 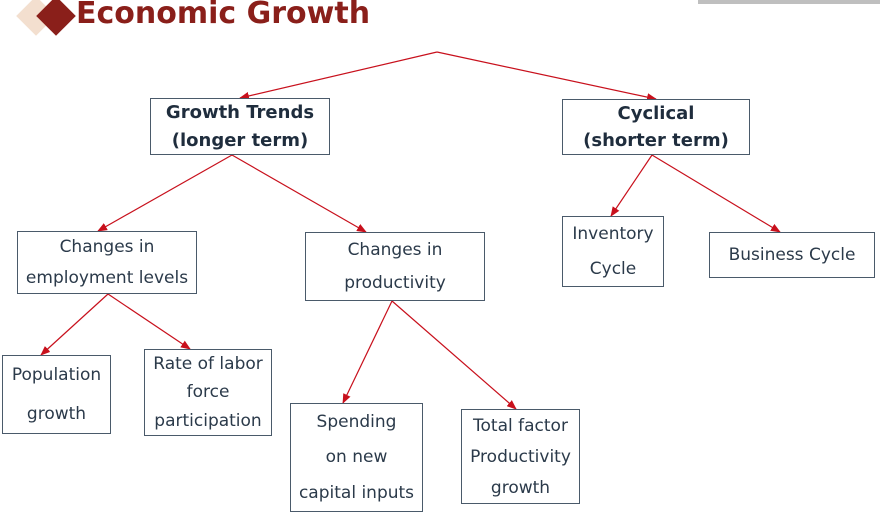 I want to click on arrow-employment-to-population, so click(x=74, y=324).